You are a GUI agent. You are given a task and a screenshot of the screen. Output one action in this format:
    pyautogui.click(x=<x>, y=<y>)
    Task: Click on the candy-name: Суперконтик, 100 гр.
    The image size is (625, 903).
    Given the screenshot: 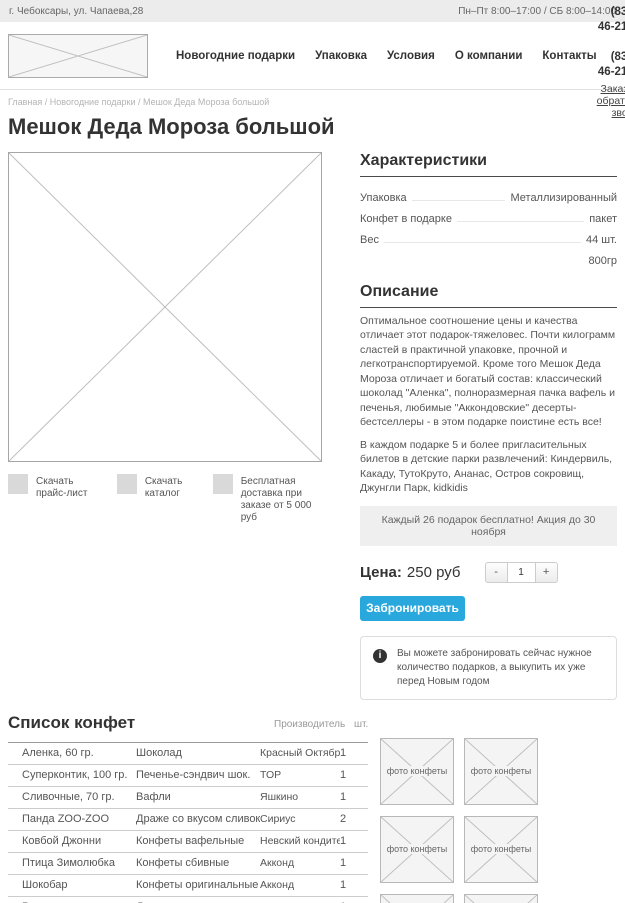 What is the action you would take?
    pyautogui.click(x=75, y=775)
    